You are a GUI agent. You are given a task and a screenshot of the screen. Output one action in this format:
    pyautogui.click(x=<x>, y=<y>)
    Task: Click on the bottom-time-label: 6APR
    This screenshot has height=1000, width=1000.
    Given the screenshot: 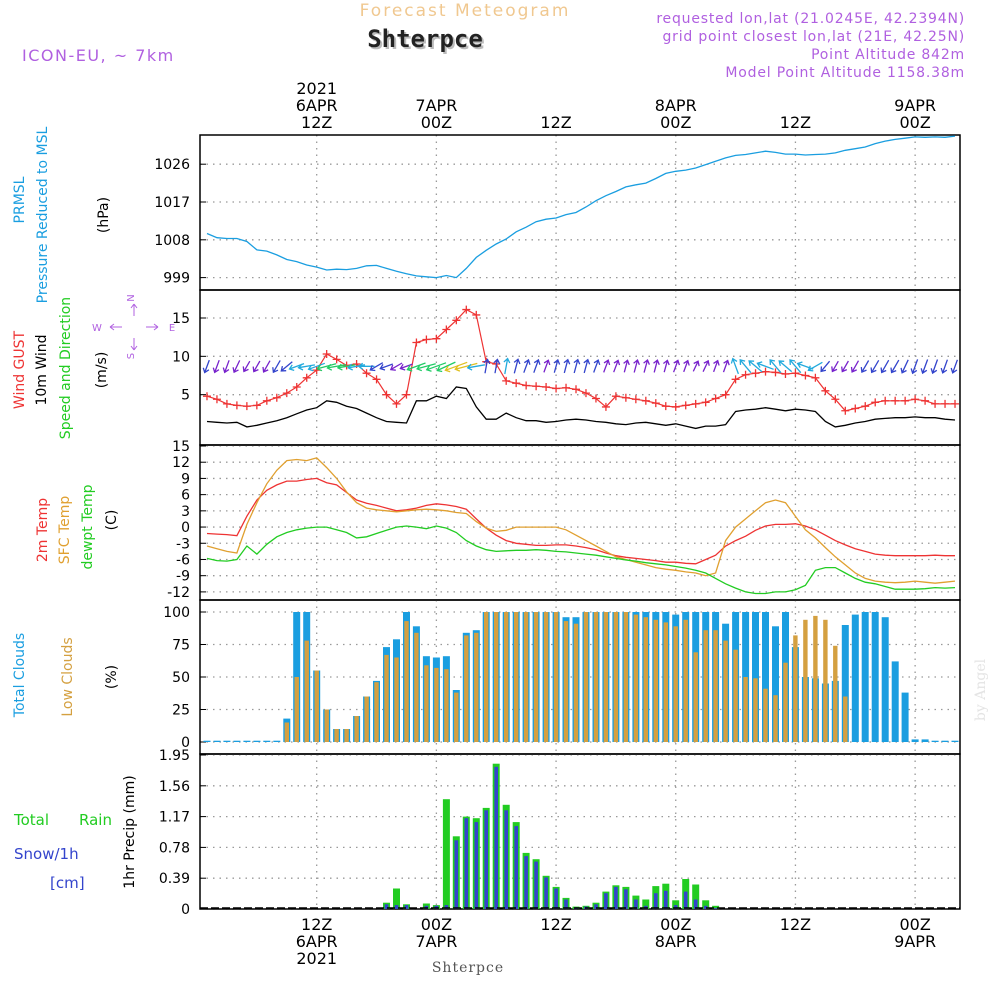 What is the action you would take?
    pyautogui.click(x=317, y=941)
    